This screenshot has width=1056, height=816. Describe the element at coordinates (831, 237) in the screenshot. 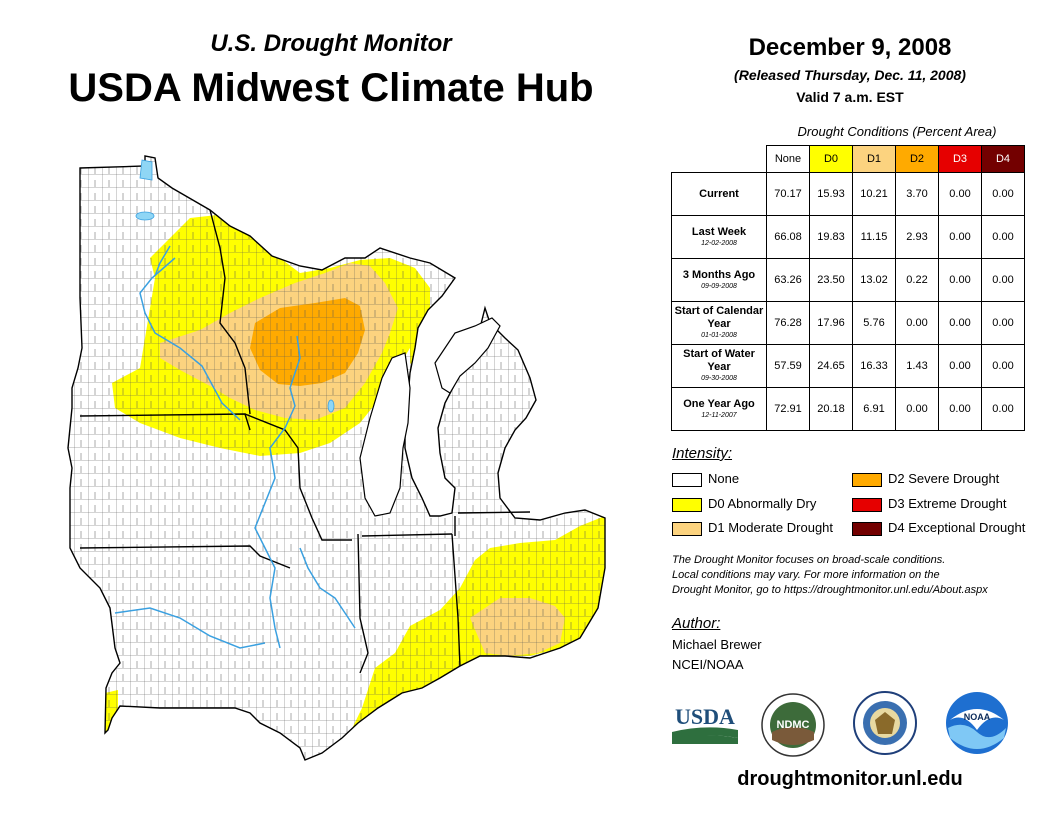

I see `cell-d0: 19.83` at that location.